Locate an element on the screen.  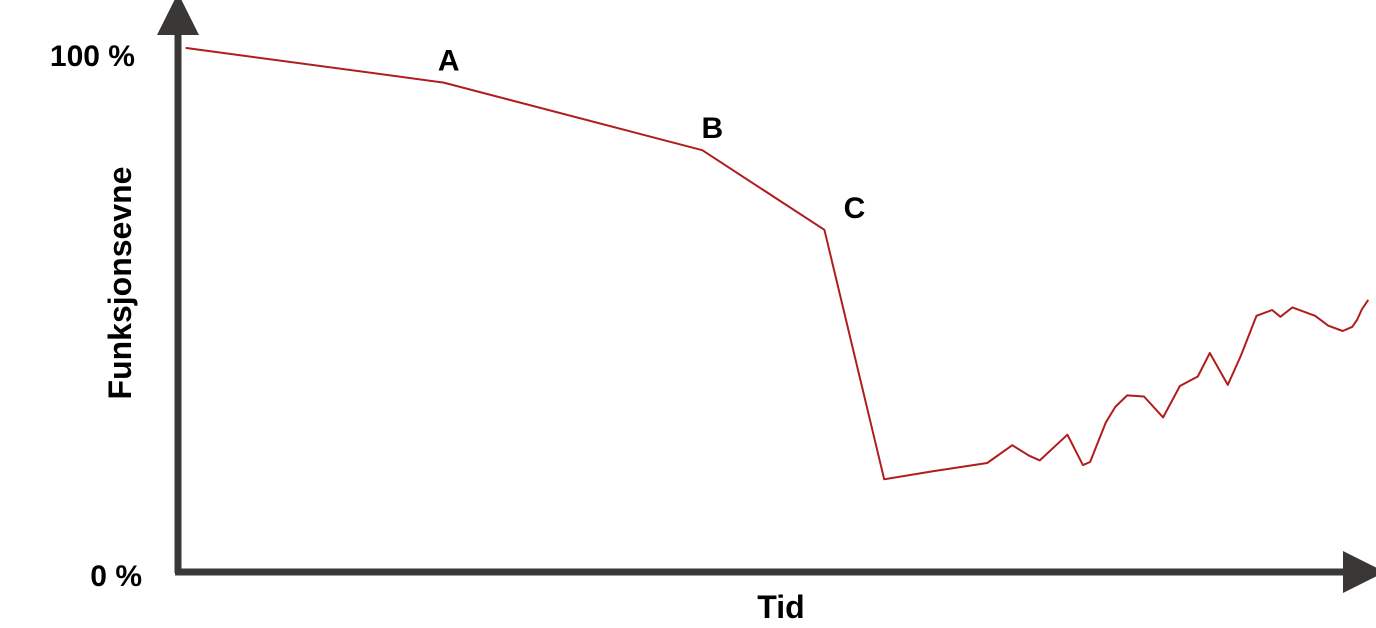
y-axis-title: Funksjonsevne is located at coordinates (120, 283).